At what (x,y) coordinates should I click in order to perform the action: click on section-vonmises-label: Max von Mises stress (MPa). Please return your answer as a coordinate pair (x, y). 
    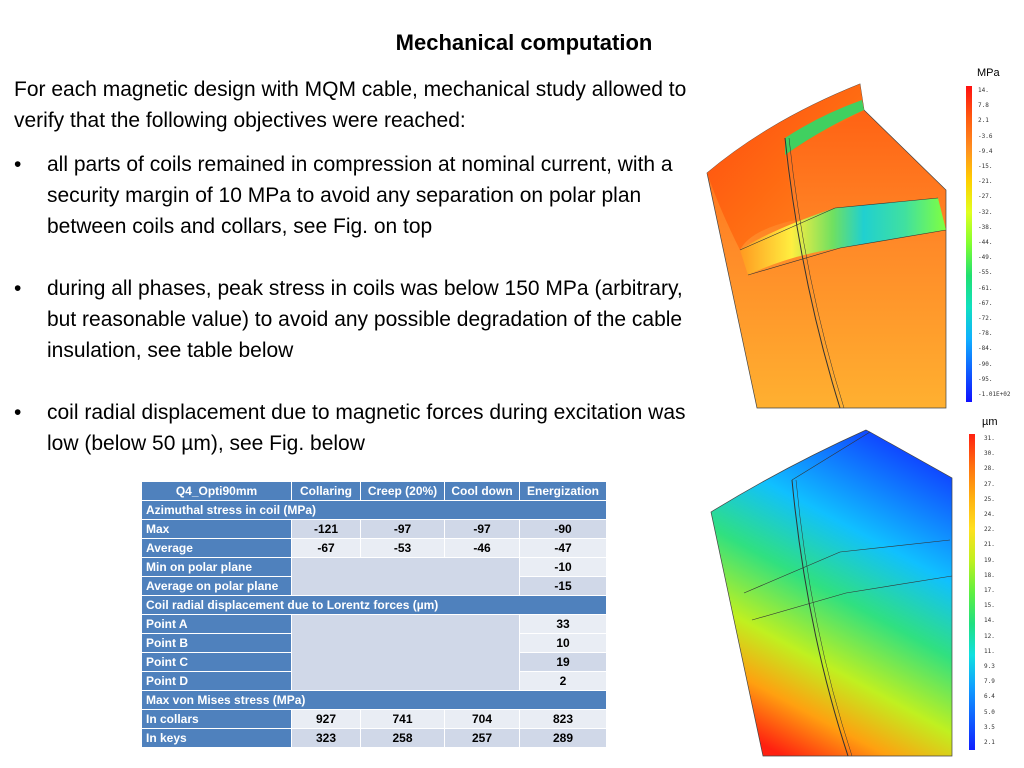
    Looking at the image, I should click on (374, 700).